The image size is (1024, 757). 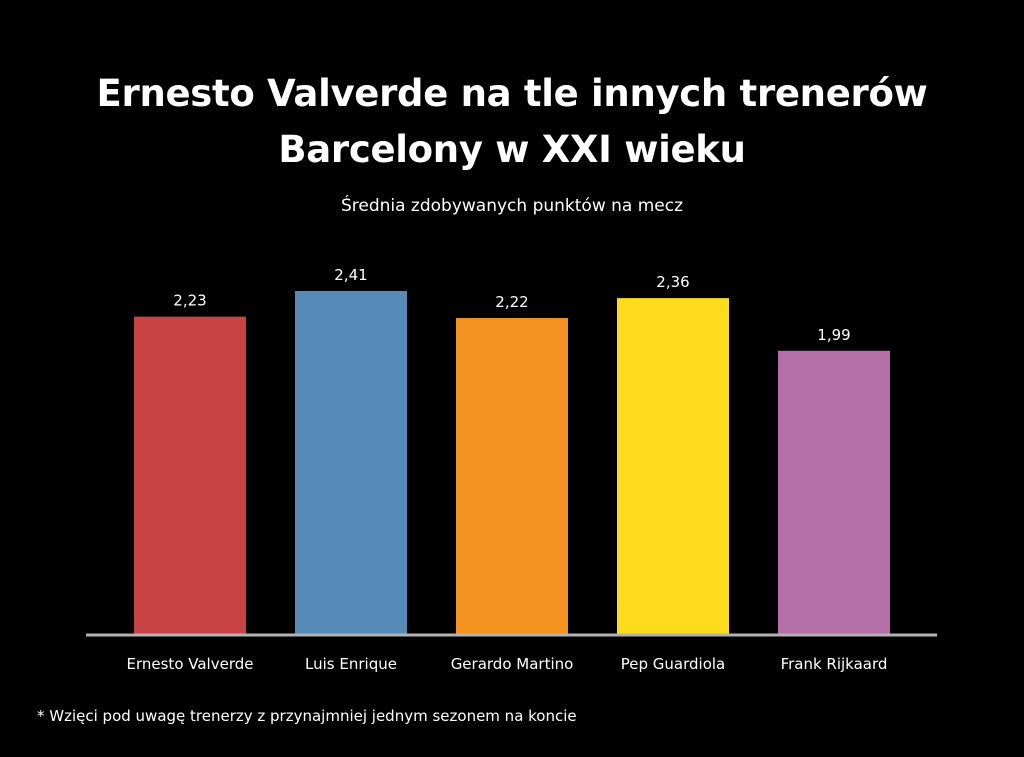 I want to click on data-label-1: 2,23, so click(x=189, y=301).